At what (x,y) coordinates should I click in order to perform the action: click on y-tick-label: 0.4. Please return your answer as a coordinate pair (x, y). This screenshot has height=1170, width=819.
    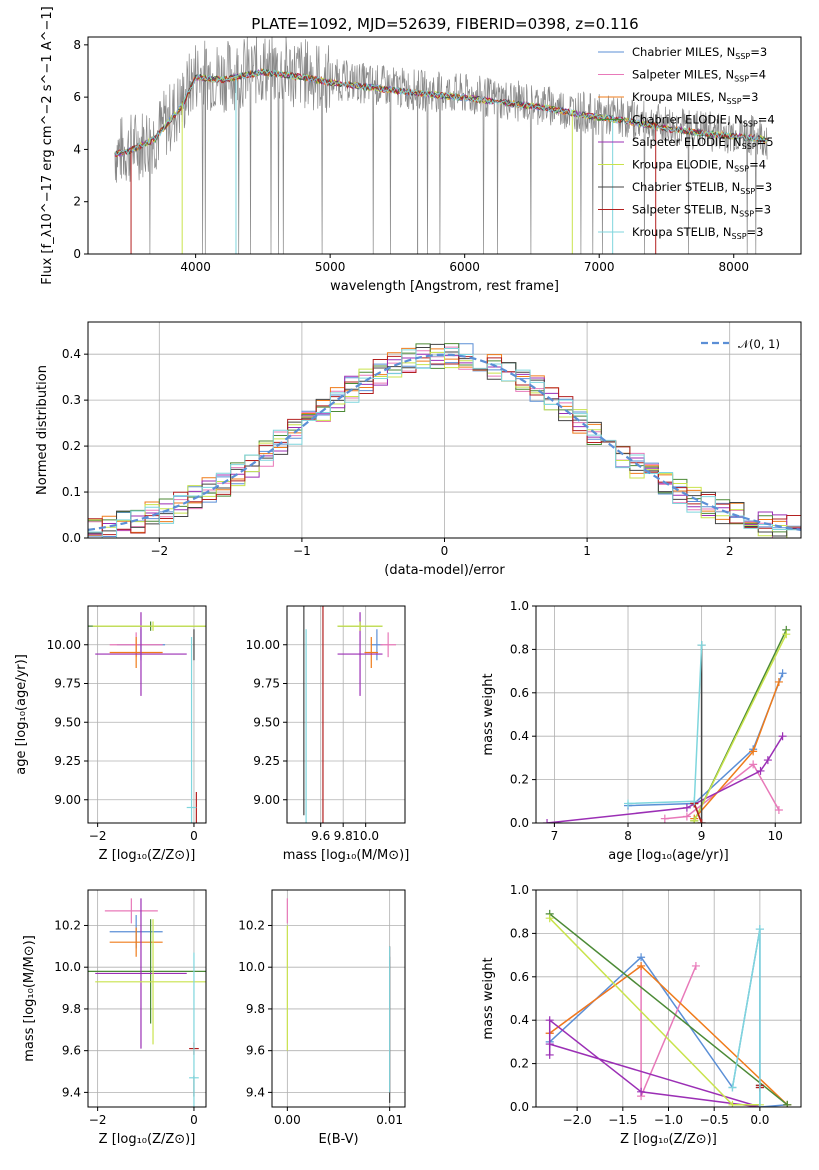
    Looking at the image, I should click on (519, 736).